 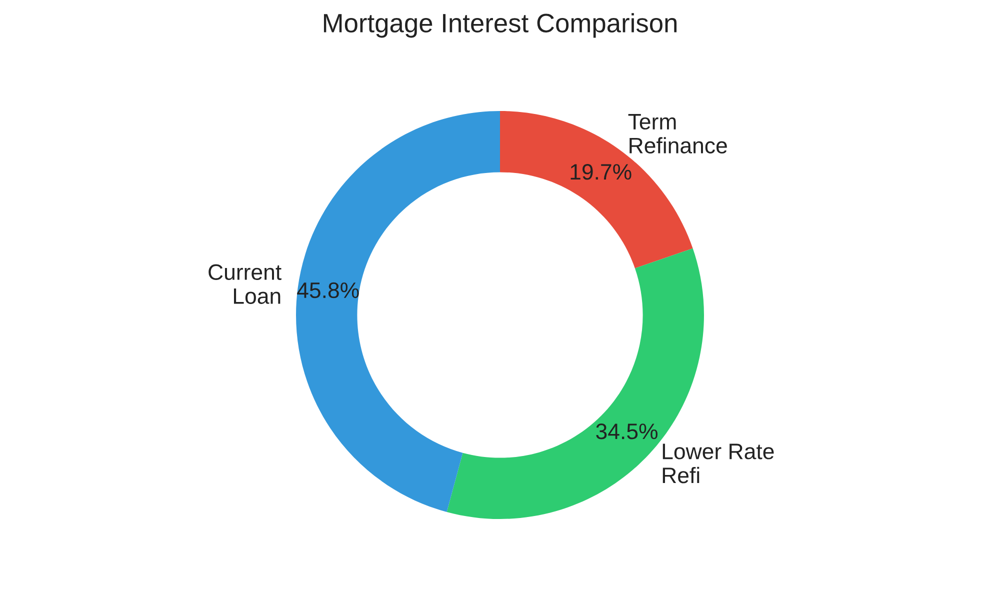 I want to click on data-label: 45.8%, so click(x=328, y=290).